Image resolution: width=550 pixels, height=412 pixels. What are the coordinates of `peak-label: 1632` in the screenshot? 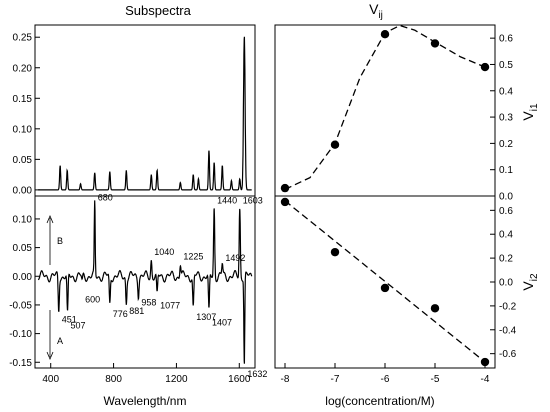 It's located at (257, 374).